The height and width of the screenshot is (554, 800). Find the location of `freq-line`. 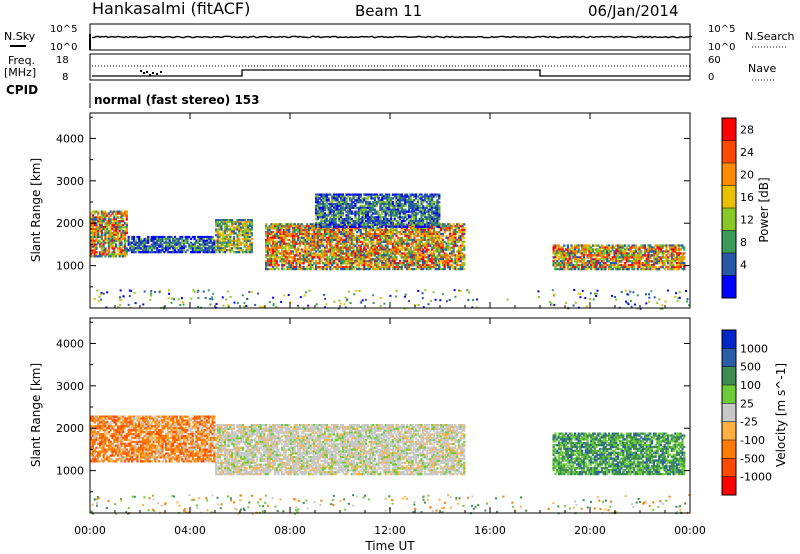

freq-line is located at coordinates (391, 73).